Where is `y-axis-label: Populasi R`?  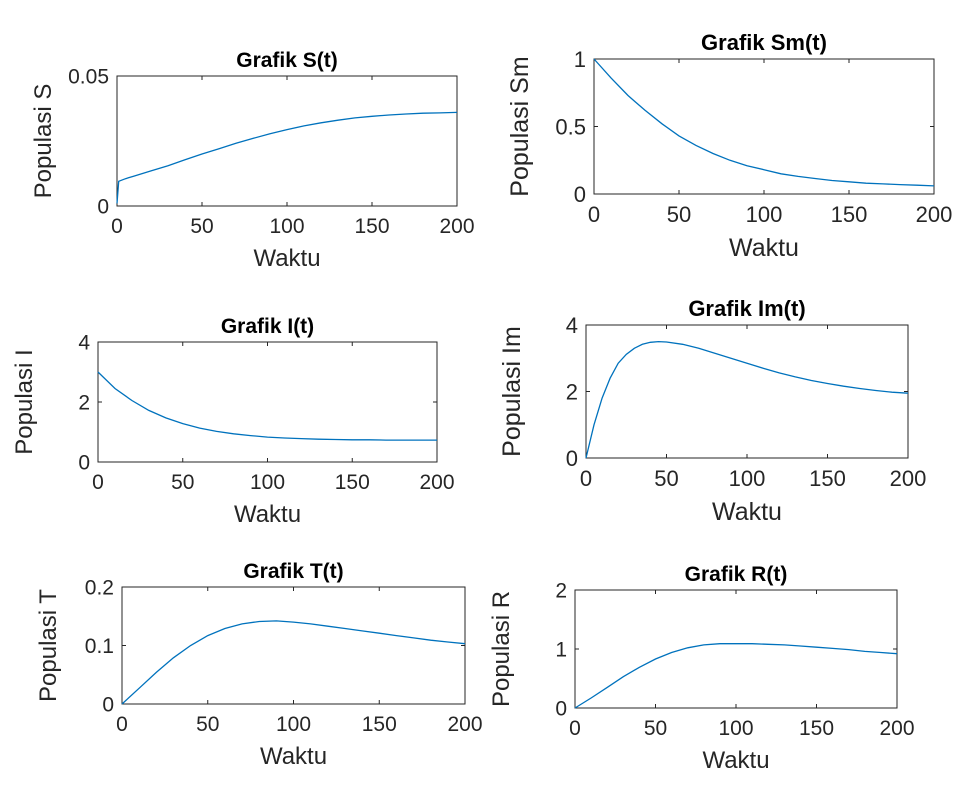
y-axis-label: Populasi R is located at coordinates (501, 649).